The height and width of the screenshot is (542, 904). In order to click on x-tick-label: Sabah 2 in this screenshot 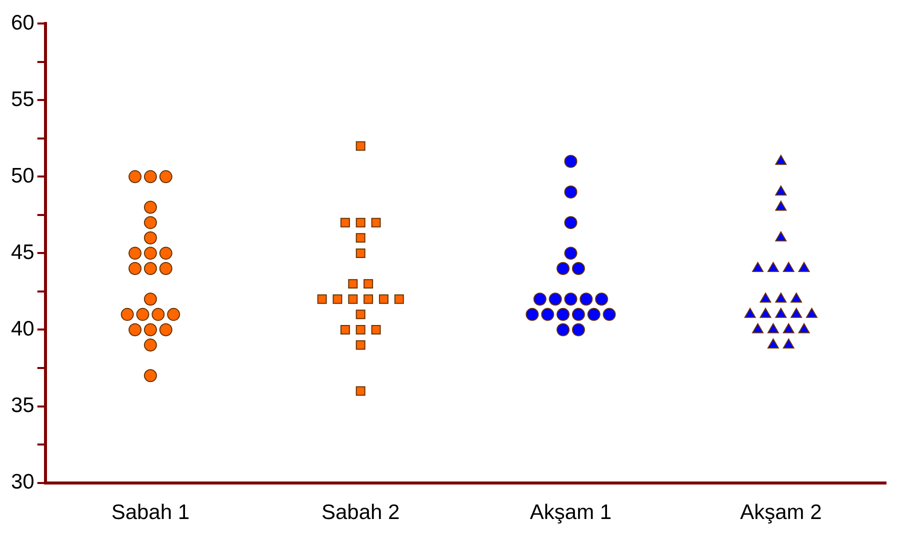, I will do `click(360, 512)`.